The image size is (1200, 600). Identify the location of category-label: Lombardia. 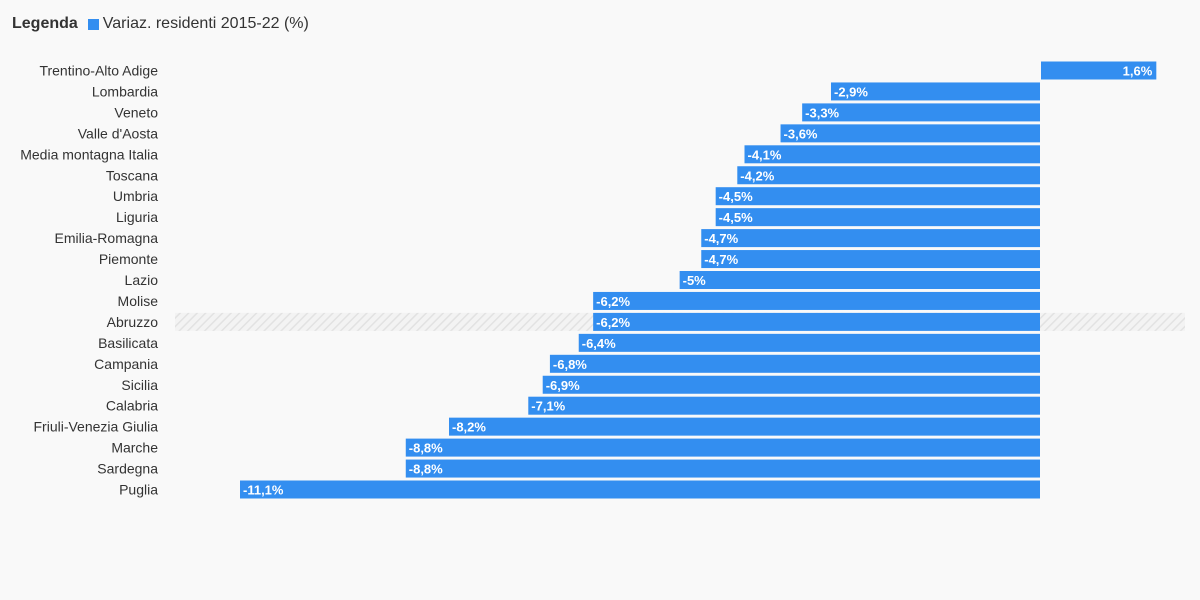
(125, 91).